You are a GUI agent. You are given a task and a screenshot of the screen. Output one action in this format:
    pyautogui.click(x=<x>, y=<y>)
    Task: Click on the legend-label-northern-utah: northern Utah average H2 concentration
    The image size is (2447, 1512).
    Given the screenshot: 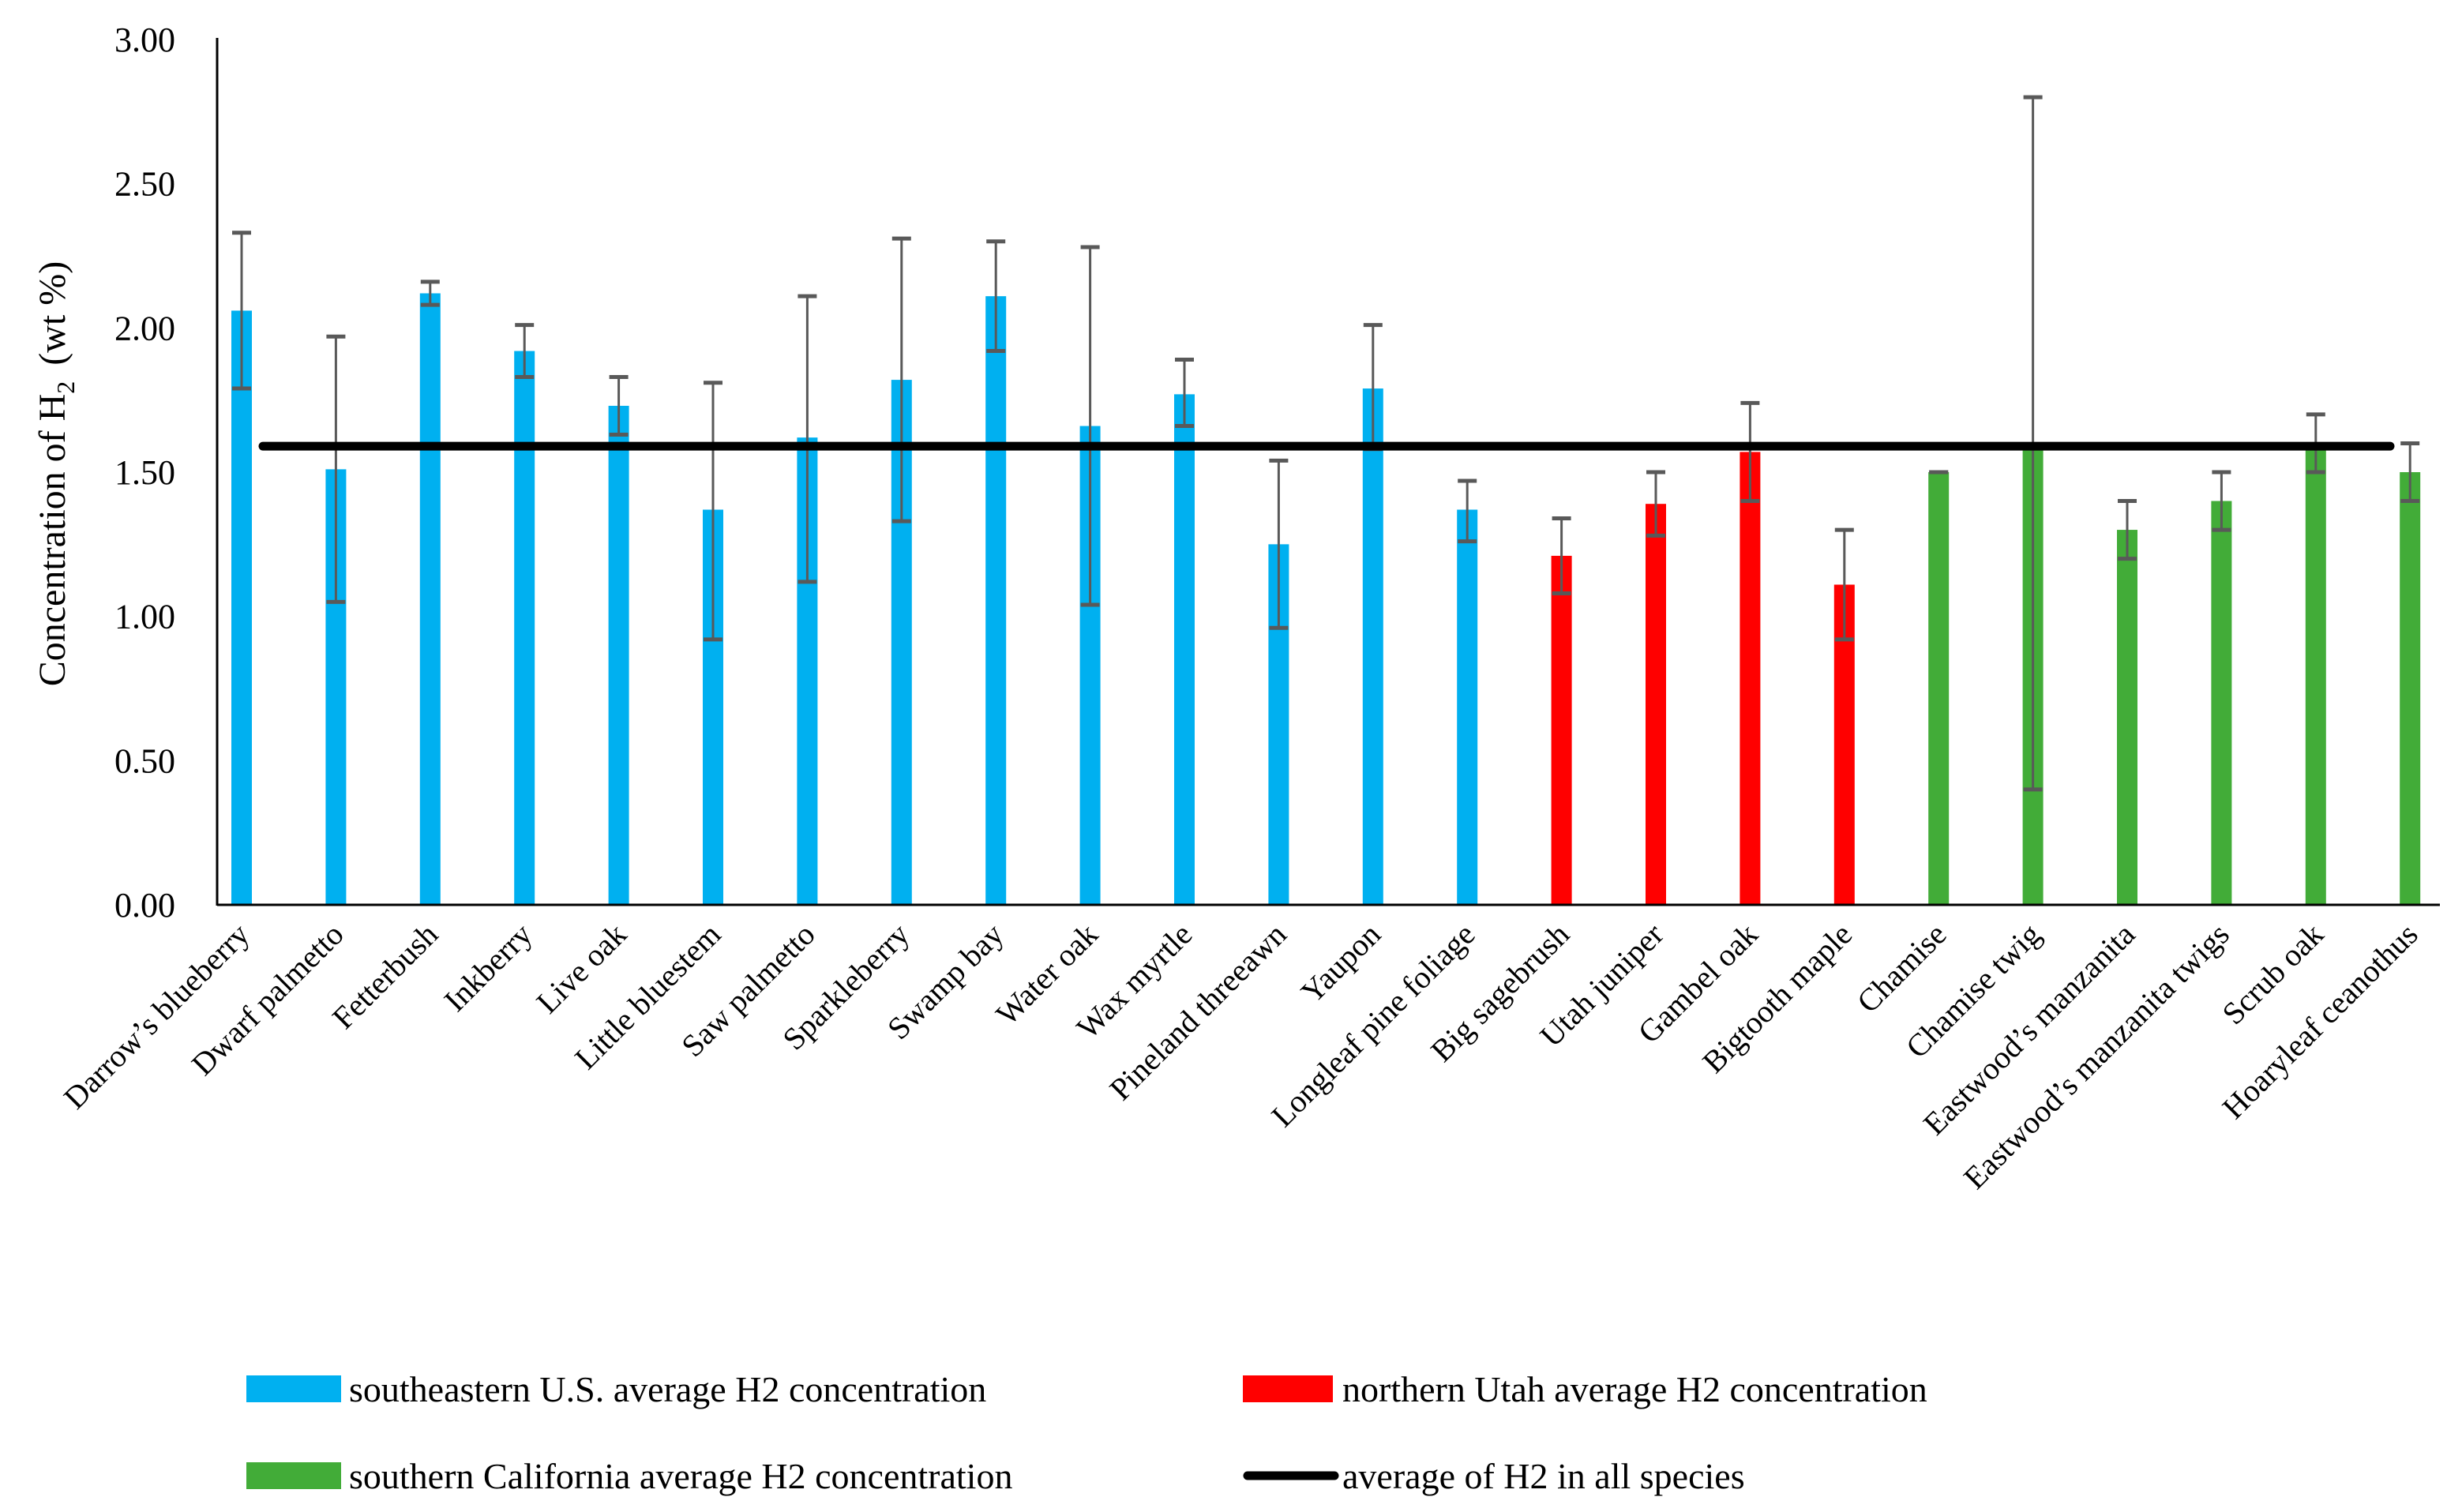 What is the action you would take?
    pyautogui.click(x=1635, y=1389)
    